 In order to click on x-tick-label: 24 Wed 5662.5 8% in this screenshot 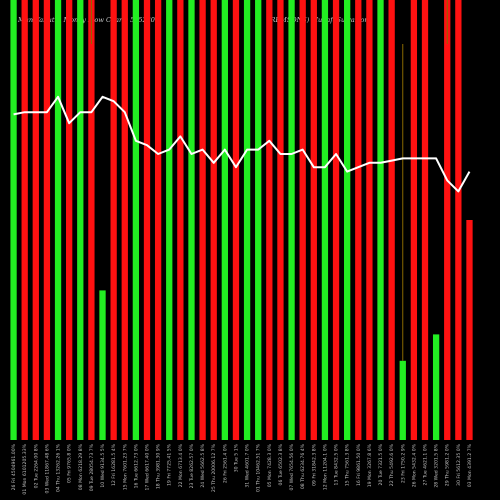, I will do `click(203, 465)`.